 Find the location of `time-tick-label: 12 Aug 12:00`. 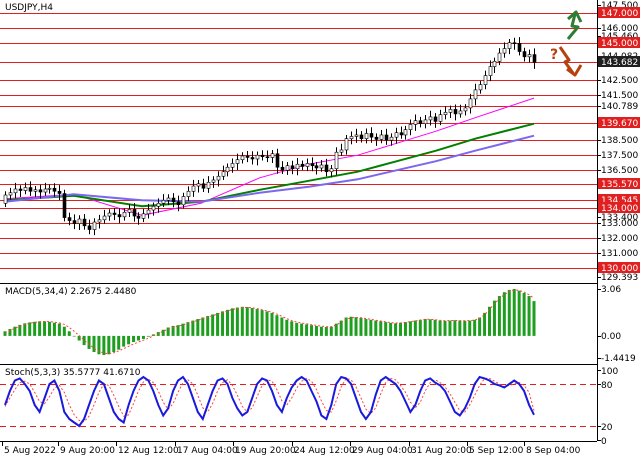

time-tick-label: 12 Aug 12:00 is located at coordinates (148, 451).